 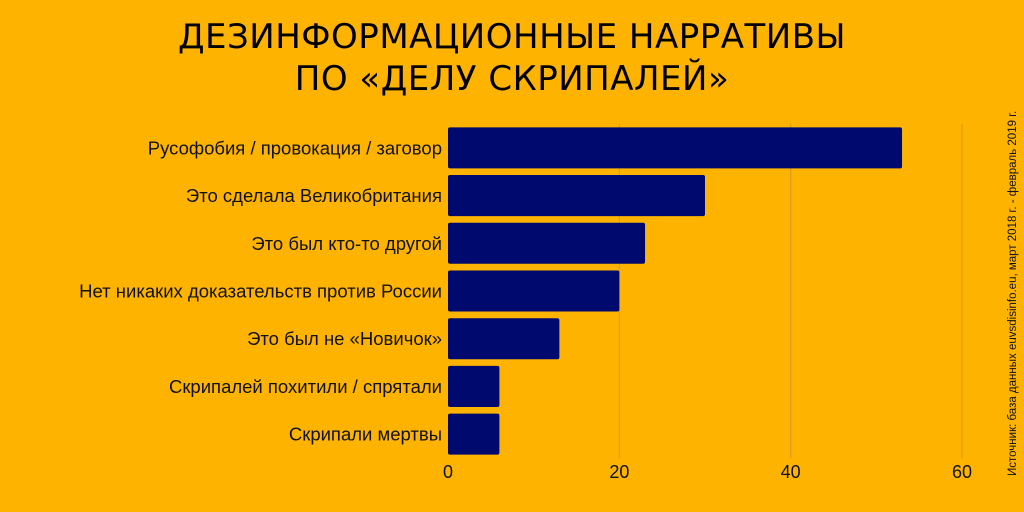 I want to click on x-tick-label-20: 20, so click(x=619, y=472).